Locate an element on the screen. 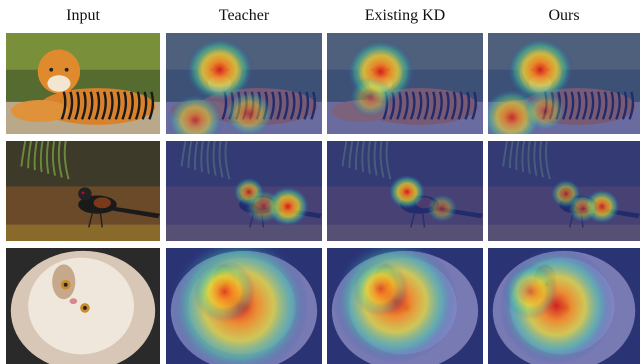 This screenshot has height=364, width=640. figure-cell-cat-teacher is located at coordinates (244, 306).